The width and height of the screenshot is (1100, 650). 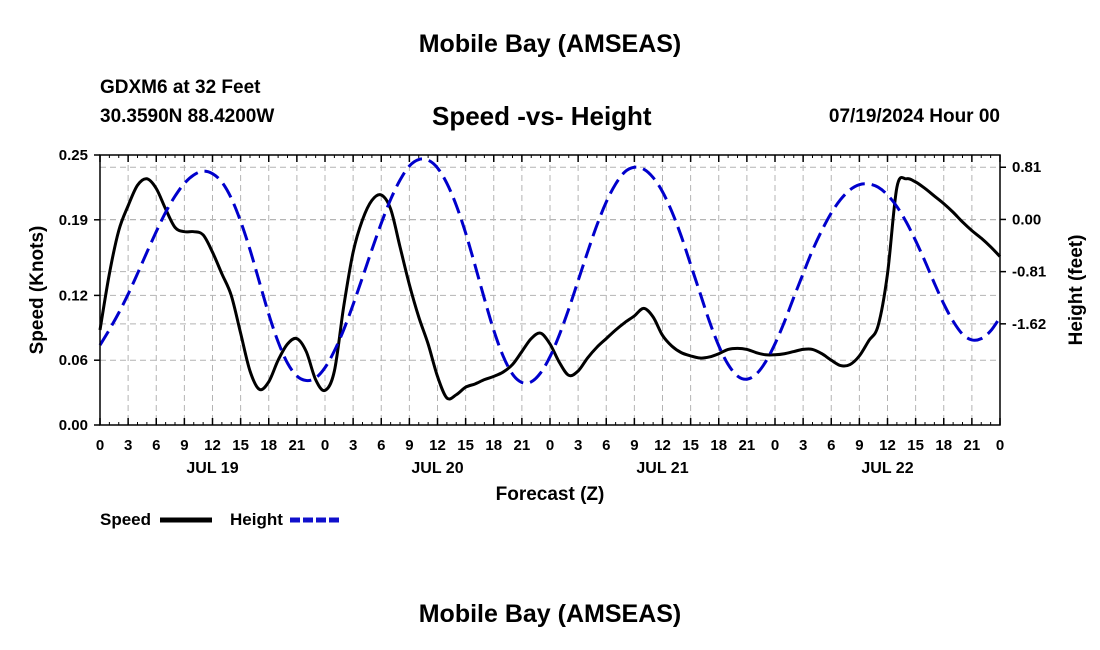 What do you see at coordinates (1026, 219) in the screenshot?
I see `y-right-tick-label: 0.00` at bounding box center [1026, 219].